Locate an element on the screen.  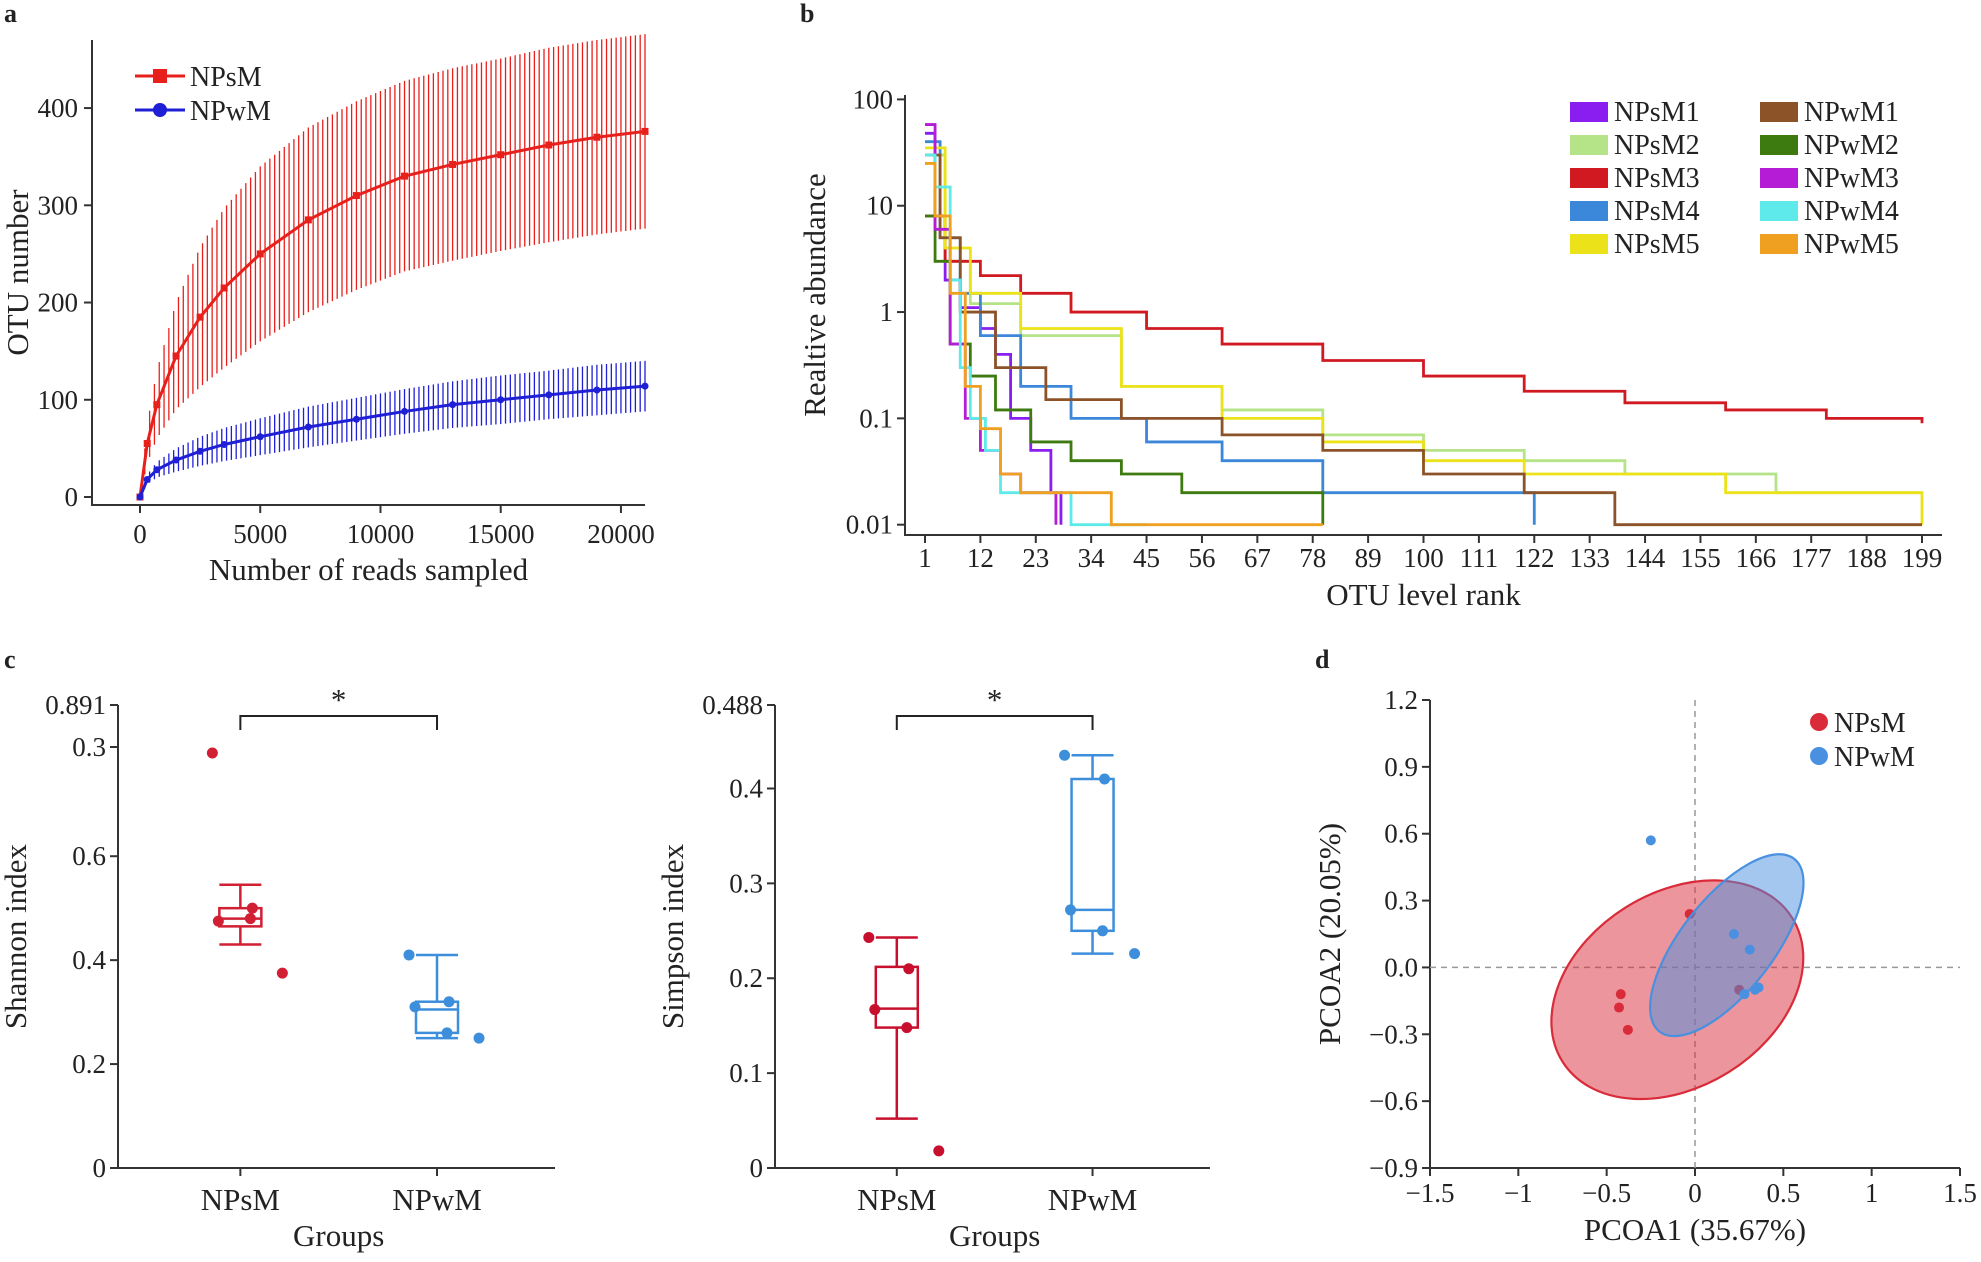
panel-label-c: c is located at coordinates (10, 659).